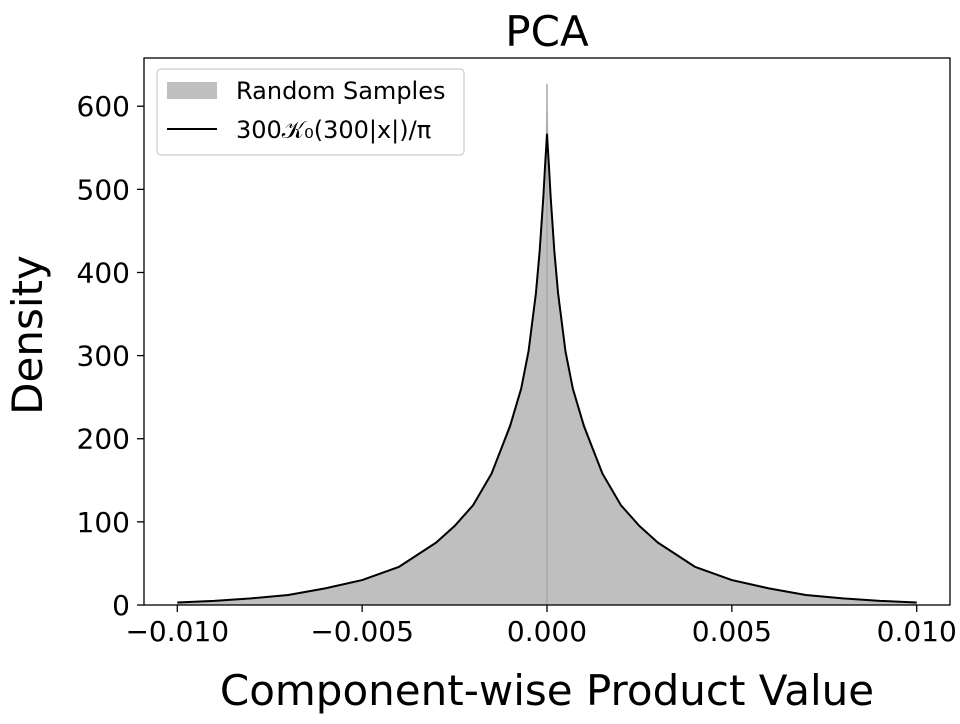 This screenshot has height=724, width=960. Describe the element at coordinates (27, 335) in the screenshot. I see `y-axis-label: Density` at that location.